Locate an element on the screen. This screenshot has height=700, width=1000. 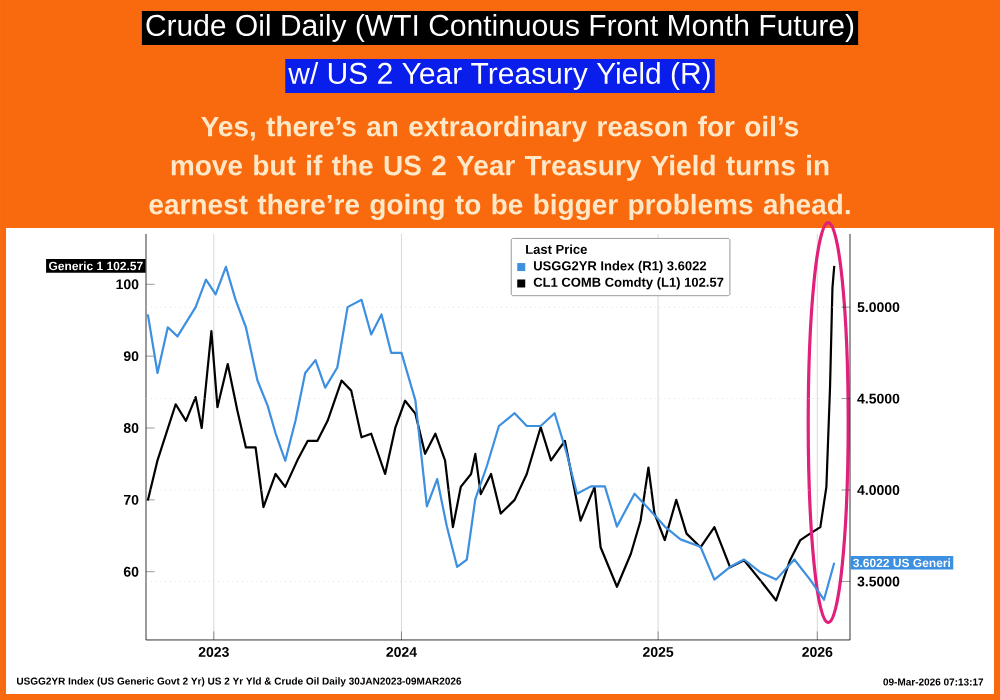
text: Yes, there’s an extraordinary reason for oil’s move but if the US 2 Year Treasury Yield turns in earnest there’re going to be bigger problems ahead. is located at coordinates (499, 168).